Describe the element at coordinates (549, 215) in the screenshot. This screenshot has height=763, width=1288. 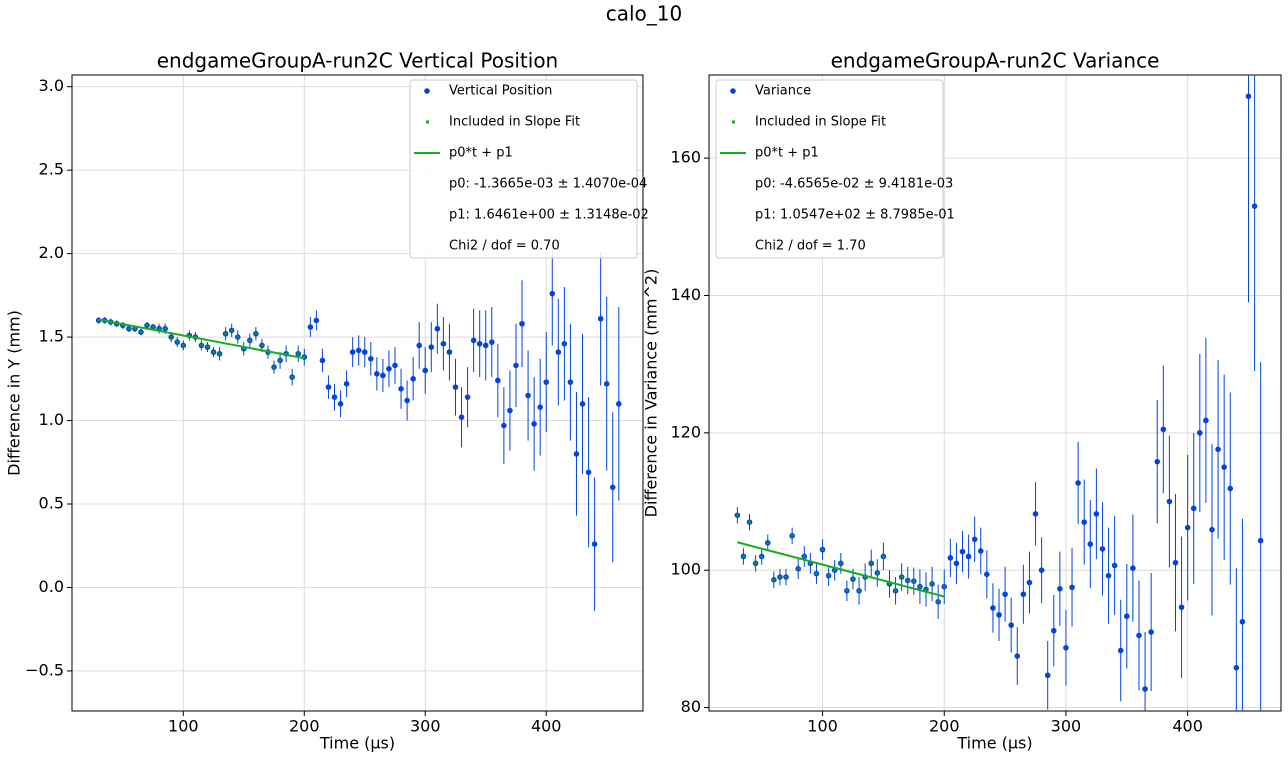
I see `fit-annotation: p1: 1.6461e+00 ± 1.3148e-02` at that location.